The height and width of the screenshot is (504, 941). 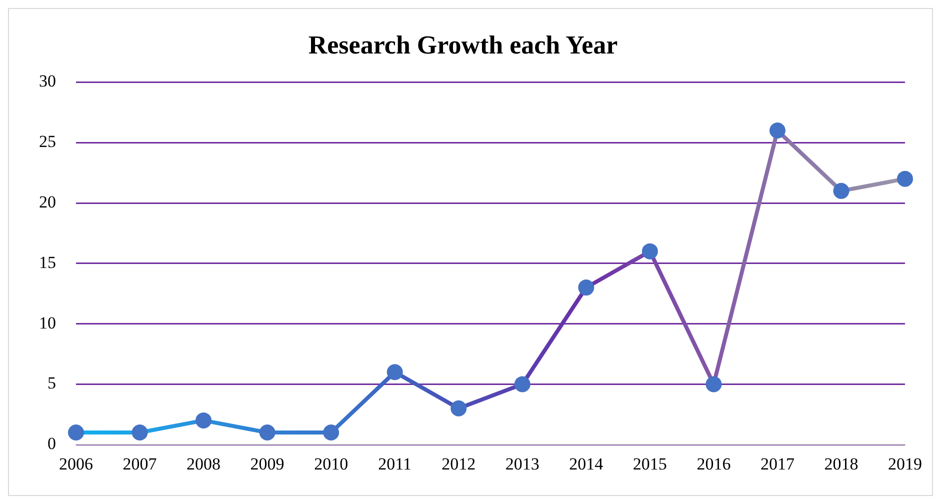 What do you see at coordinates (522, 464) in the screenshot?
I see `x-tick-label: 2013` at bounding box center [522, 464].